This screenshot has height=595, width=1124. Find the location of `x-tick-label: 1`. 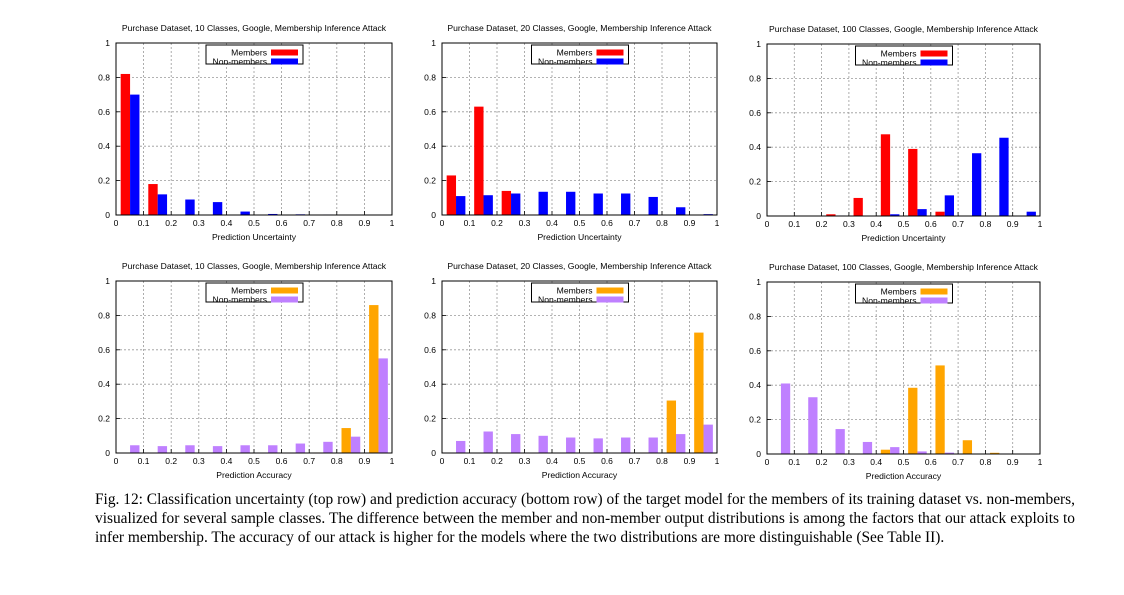

x-tick-label: 1 is located at coordinates (1040, 224).